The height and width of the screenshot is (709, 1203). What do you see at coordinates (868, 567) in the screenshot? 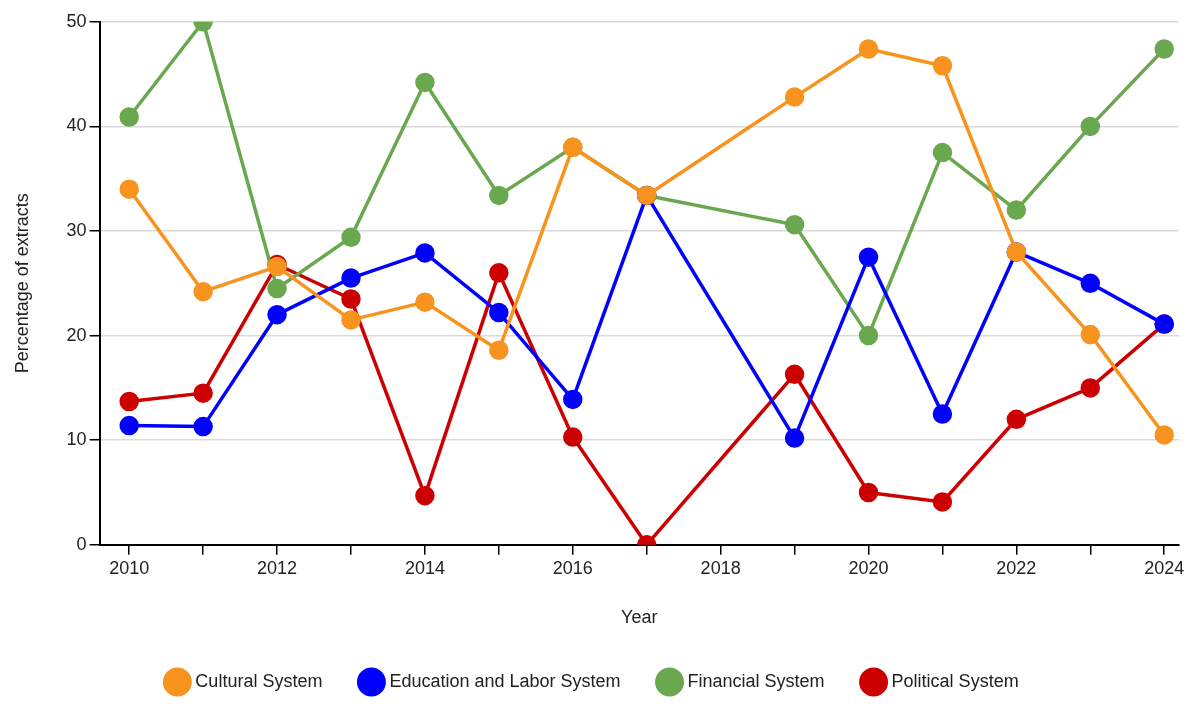
I see `x-tick-label: 2020` at bounding box center [868, 567].